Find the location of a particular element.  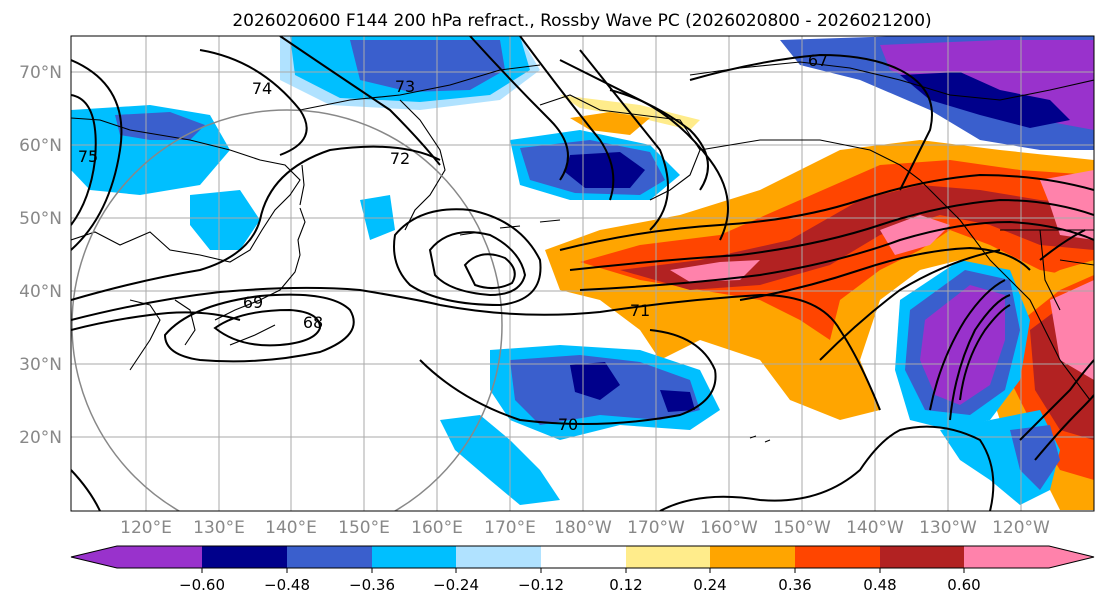

contour-71-south is located at coordinates (827, 468).